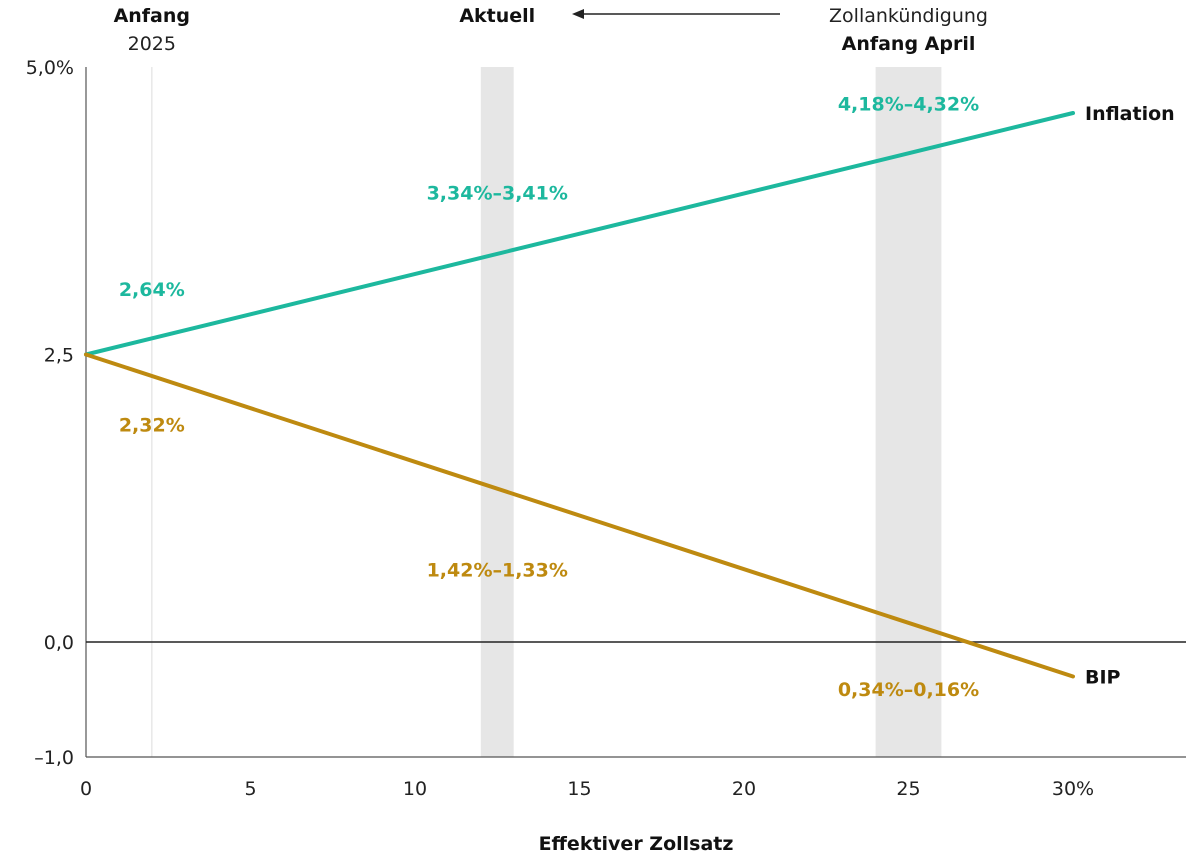 This screenshot has width=1200, height=855. I want to click on y-tick-label: 5,0%, so click(50, 68).